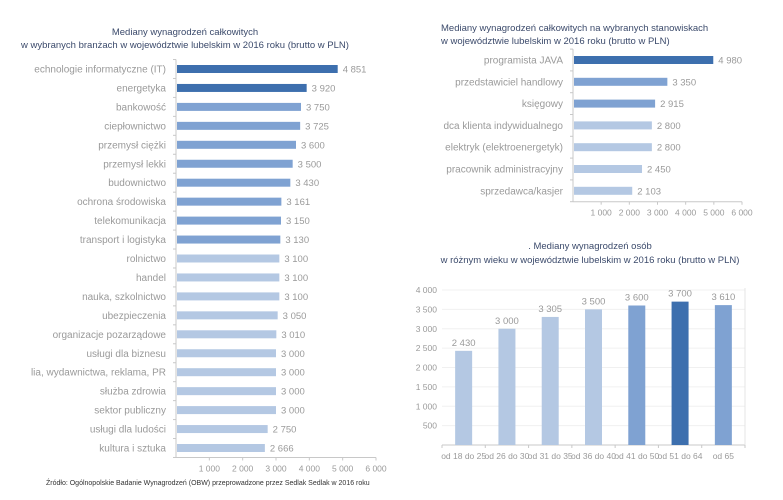  Describe the element at coordinates (293, 335) in the screenshot. I see `data-label: 3 010` at that location.